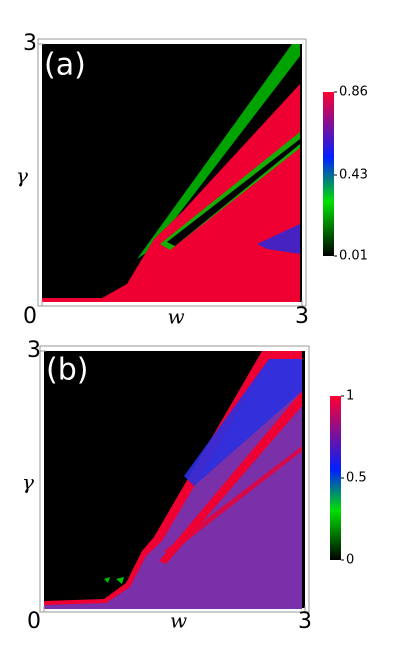  I want to click on colorbar-tick-label: 1, so click(350, 396).